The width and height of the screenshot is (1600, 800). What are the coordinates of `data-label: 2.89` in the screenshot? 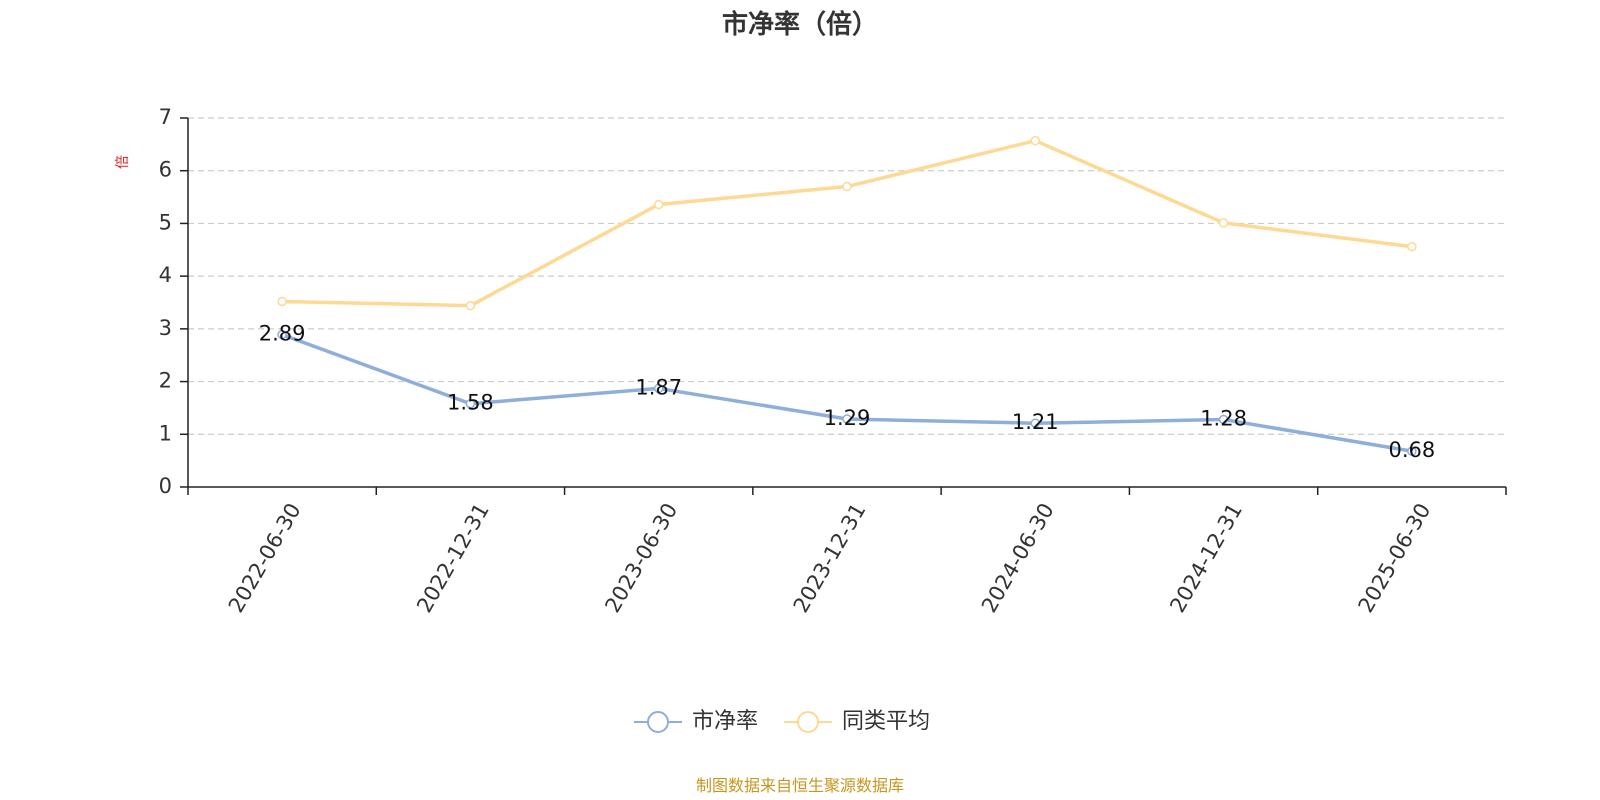 It's located at (282, 334).